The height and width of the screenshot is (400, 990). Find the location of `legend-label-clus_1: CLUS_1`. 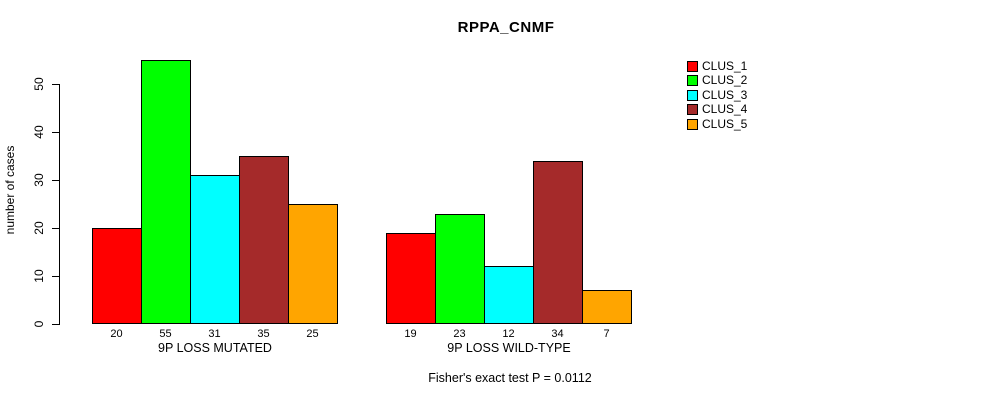

legend-label-clus_1: CLUS_1 is located at coordinates (725, 66).